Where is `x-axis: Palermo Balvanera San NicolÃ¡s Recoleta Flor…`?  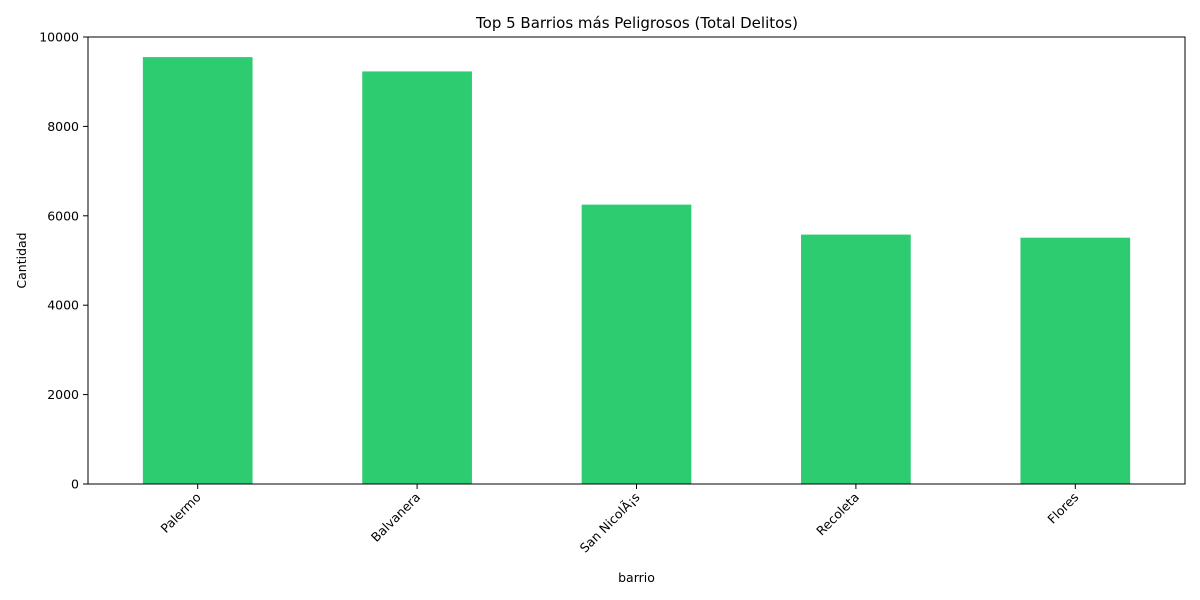 x-axis: Palermo Balvanera San NicolÃ¡s Recoleta Flor… is located at coordinates (619, 520).